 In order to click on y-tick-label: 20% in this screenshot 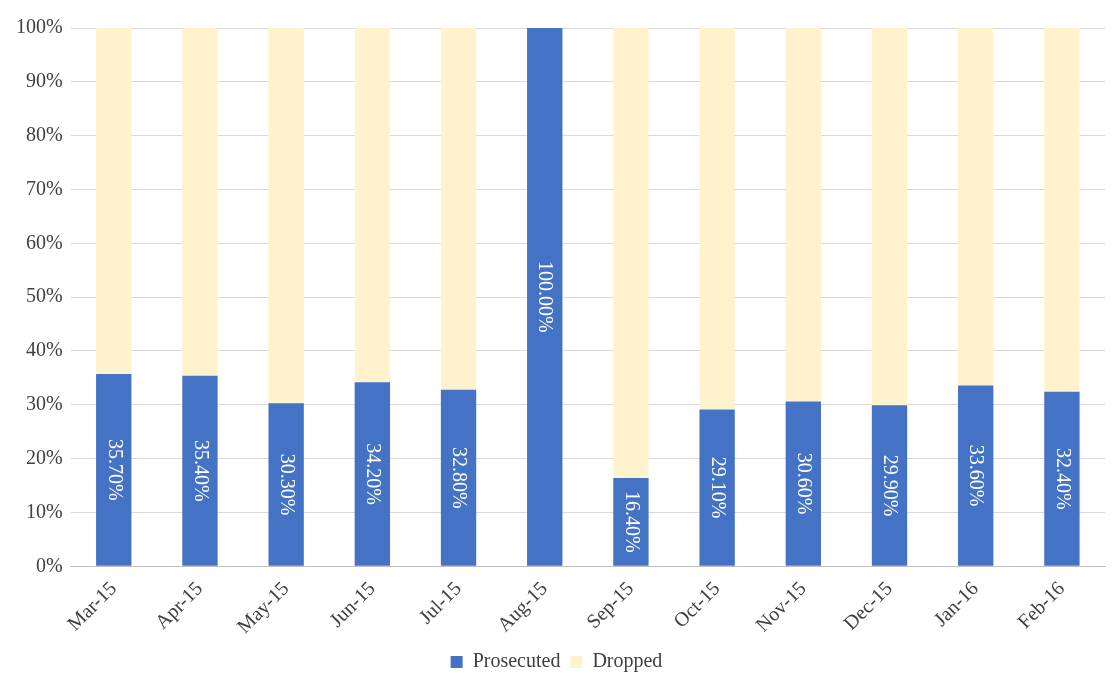, I will do `click(44, 456)`.